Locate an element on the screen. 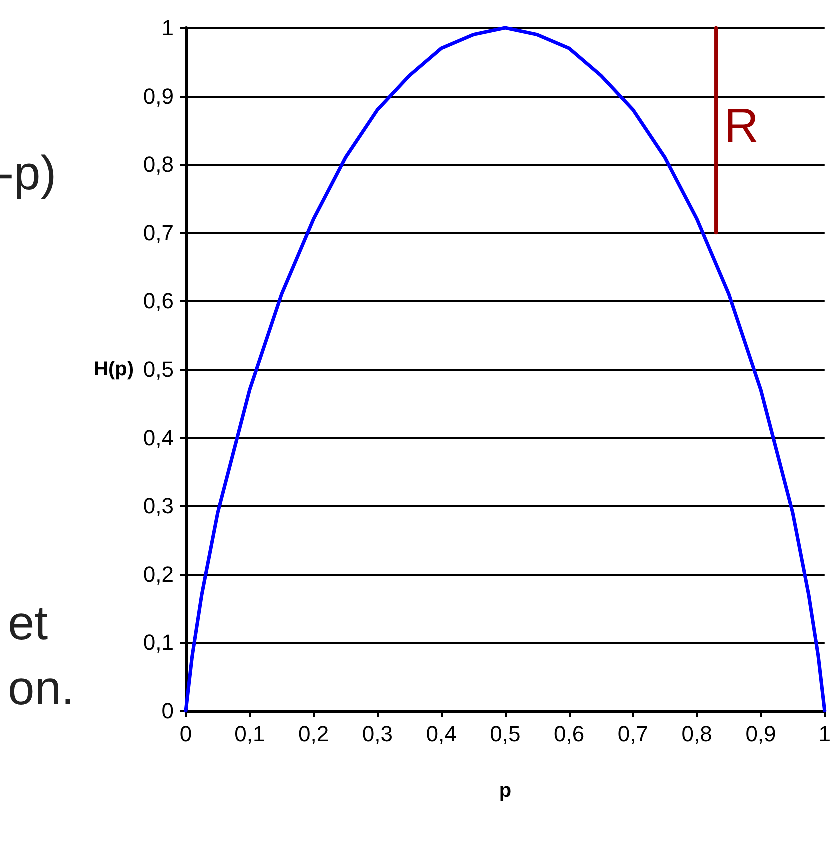  y-tick-label: 0,1 is located at coordinates (158, 643).